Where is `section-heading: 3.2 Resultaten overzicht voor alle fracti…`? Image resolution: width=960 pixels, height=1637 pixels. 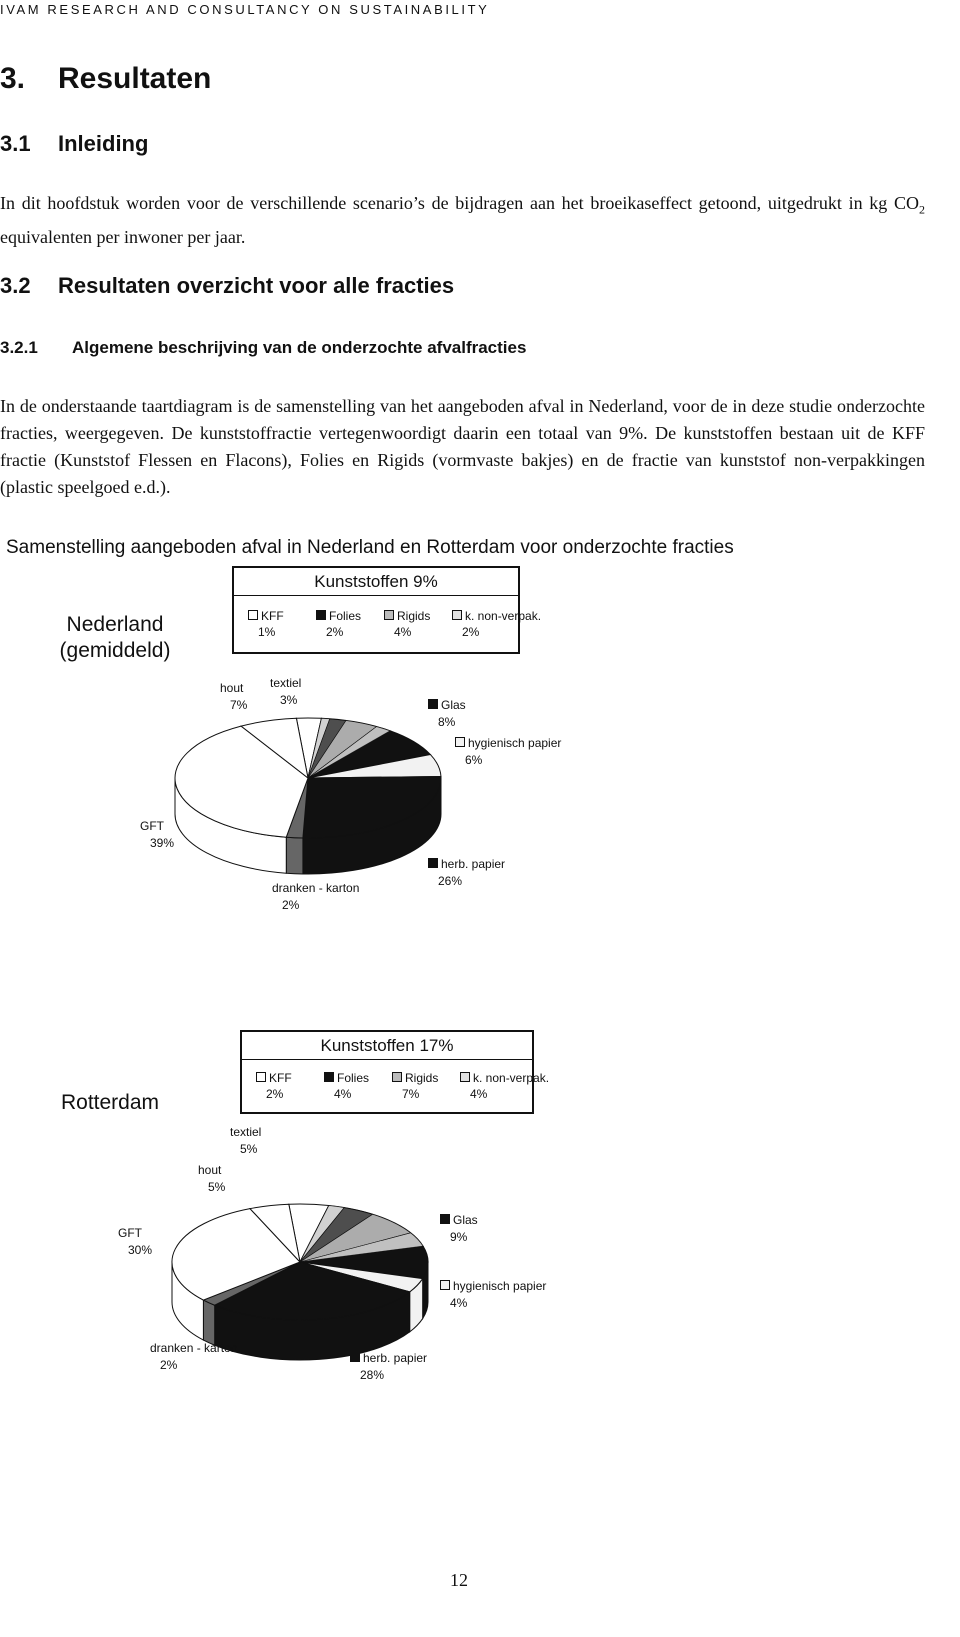 section-heading: 3.2 Resultaten overzicht voor alle fracti… is located at coordinates (227, 286).